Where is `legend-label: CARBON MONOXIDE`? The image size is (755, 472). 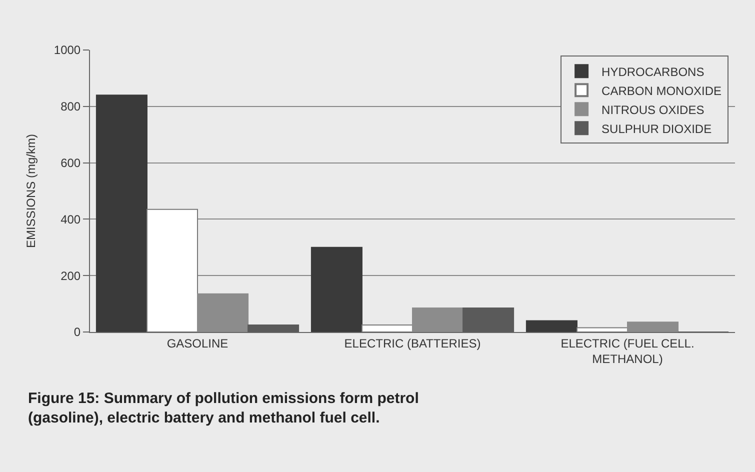
legend-label: CARBON MONOXIDE is located at coordinates (662, 91).